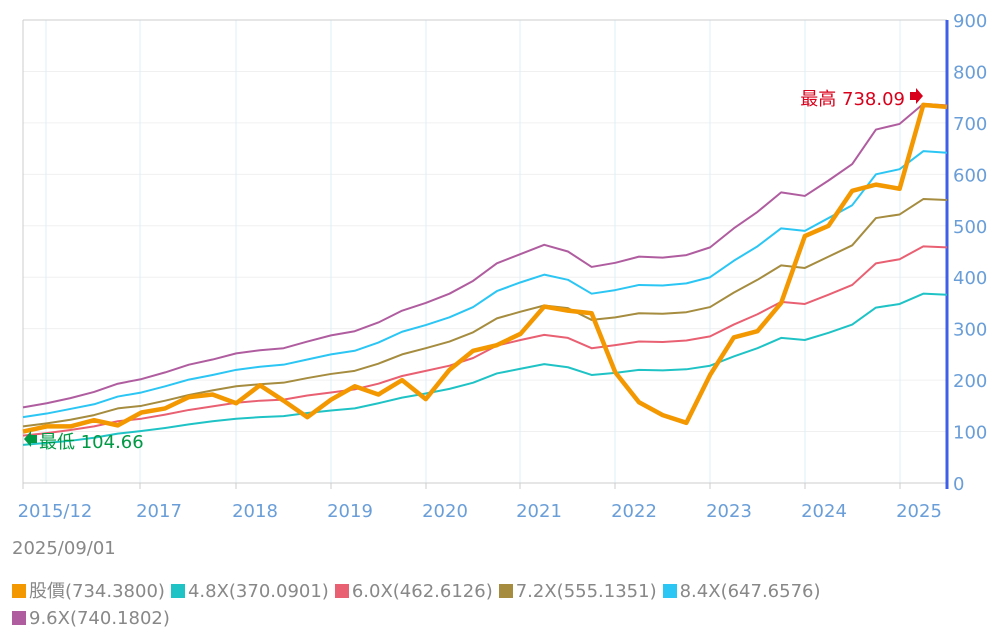 Image resolution: width=1004 pixels, height=636 pixels. I want to click on high-annotation: 最高 738.09, so click(852, 99).